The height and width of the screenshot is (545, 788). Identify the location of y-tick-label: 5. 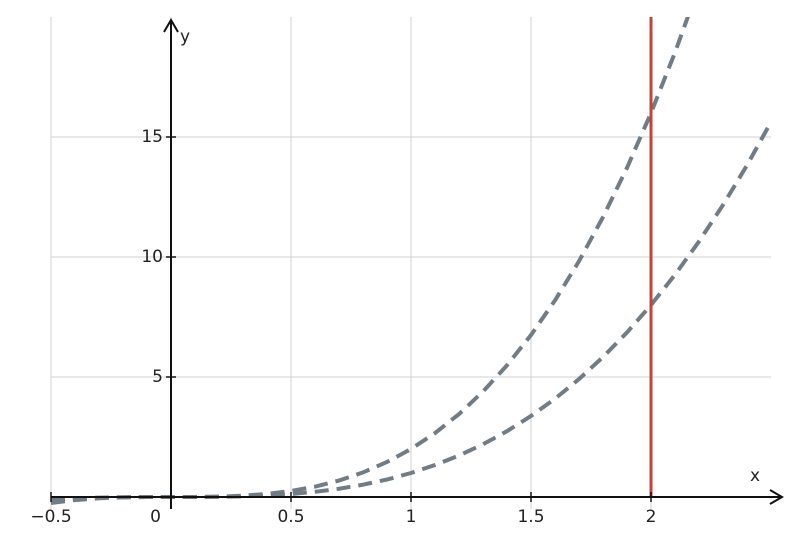
(157, 377).